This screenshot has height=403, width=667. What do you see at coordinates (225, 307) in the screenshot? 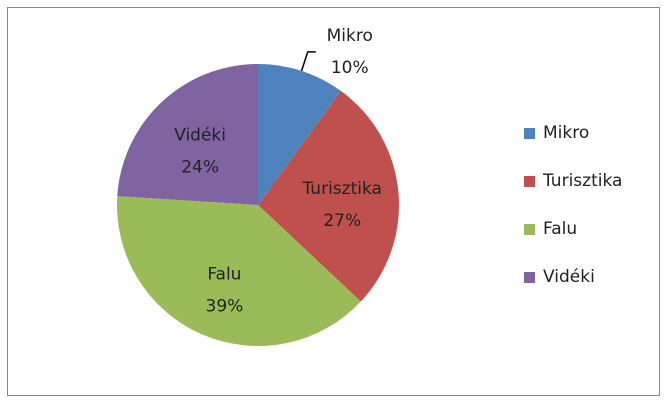
I see `data-label-value: 39%` at bounding box center [225, 307].